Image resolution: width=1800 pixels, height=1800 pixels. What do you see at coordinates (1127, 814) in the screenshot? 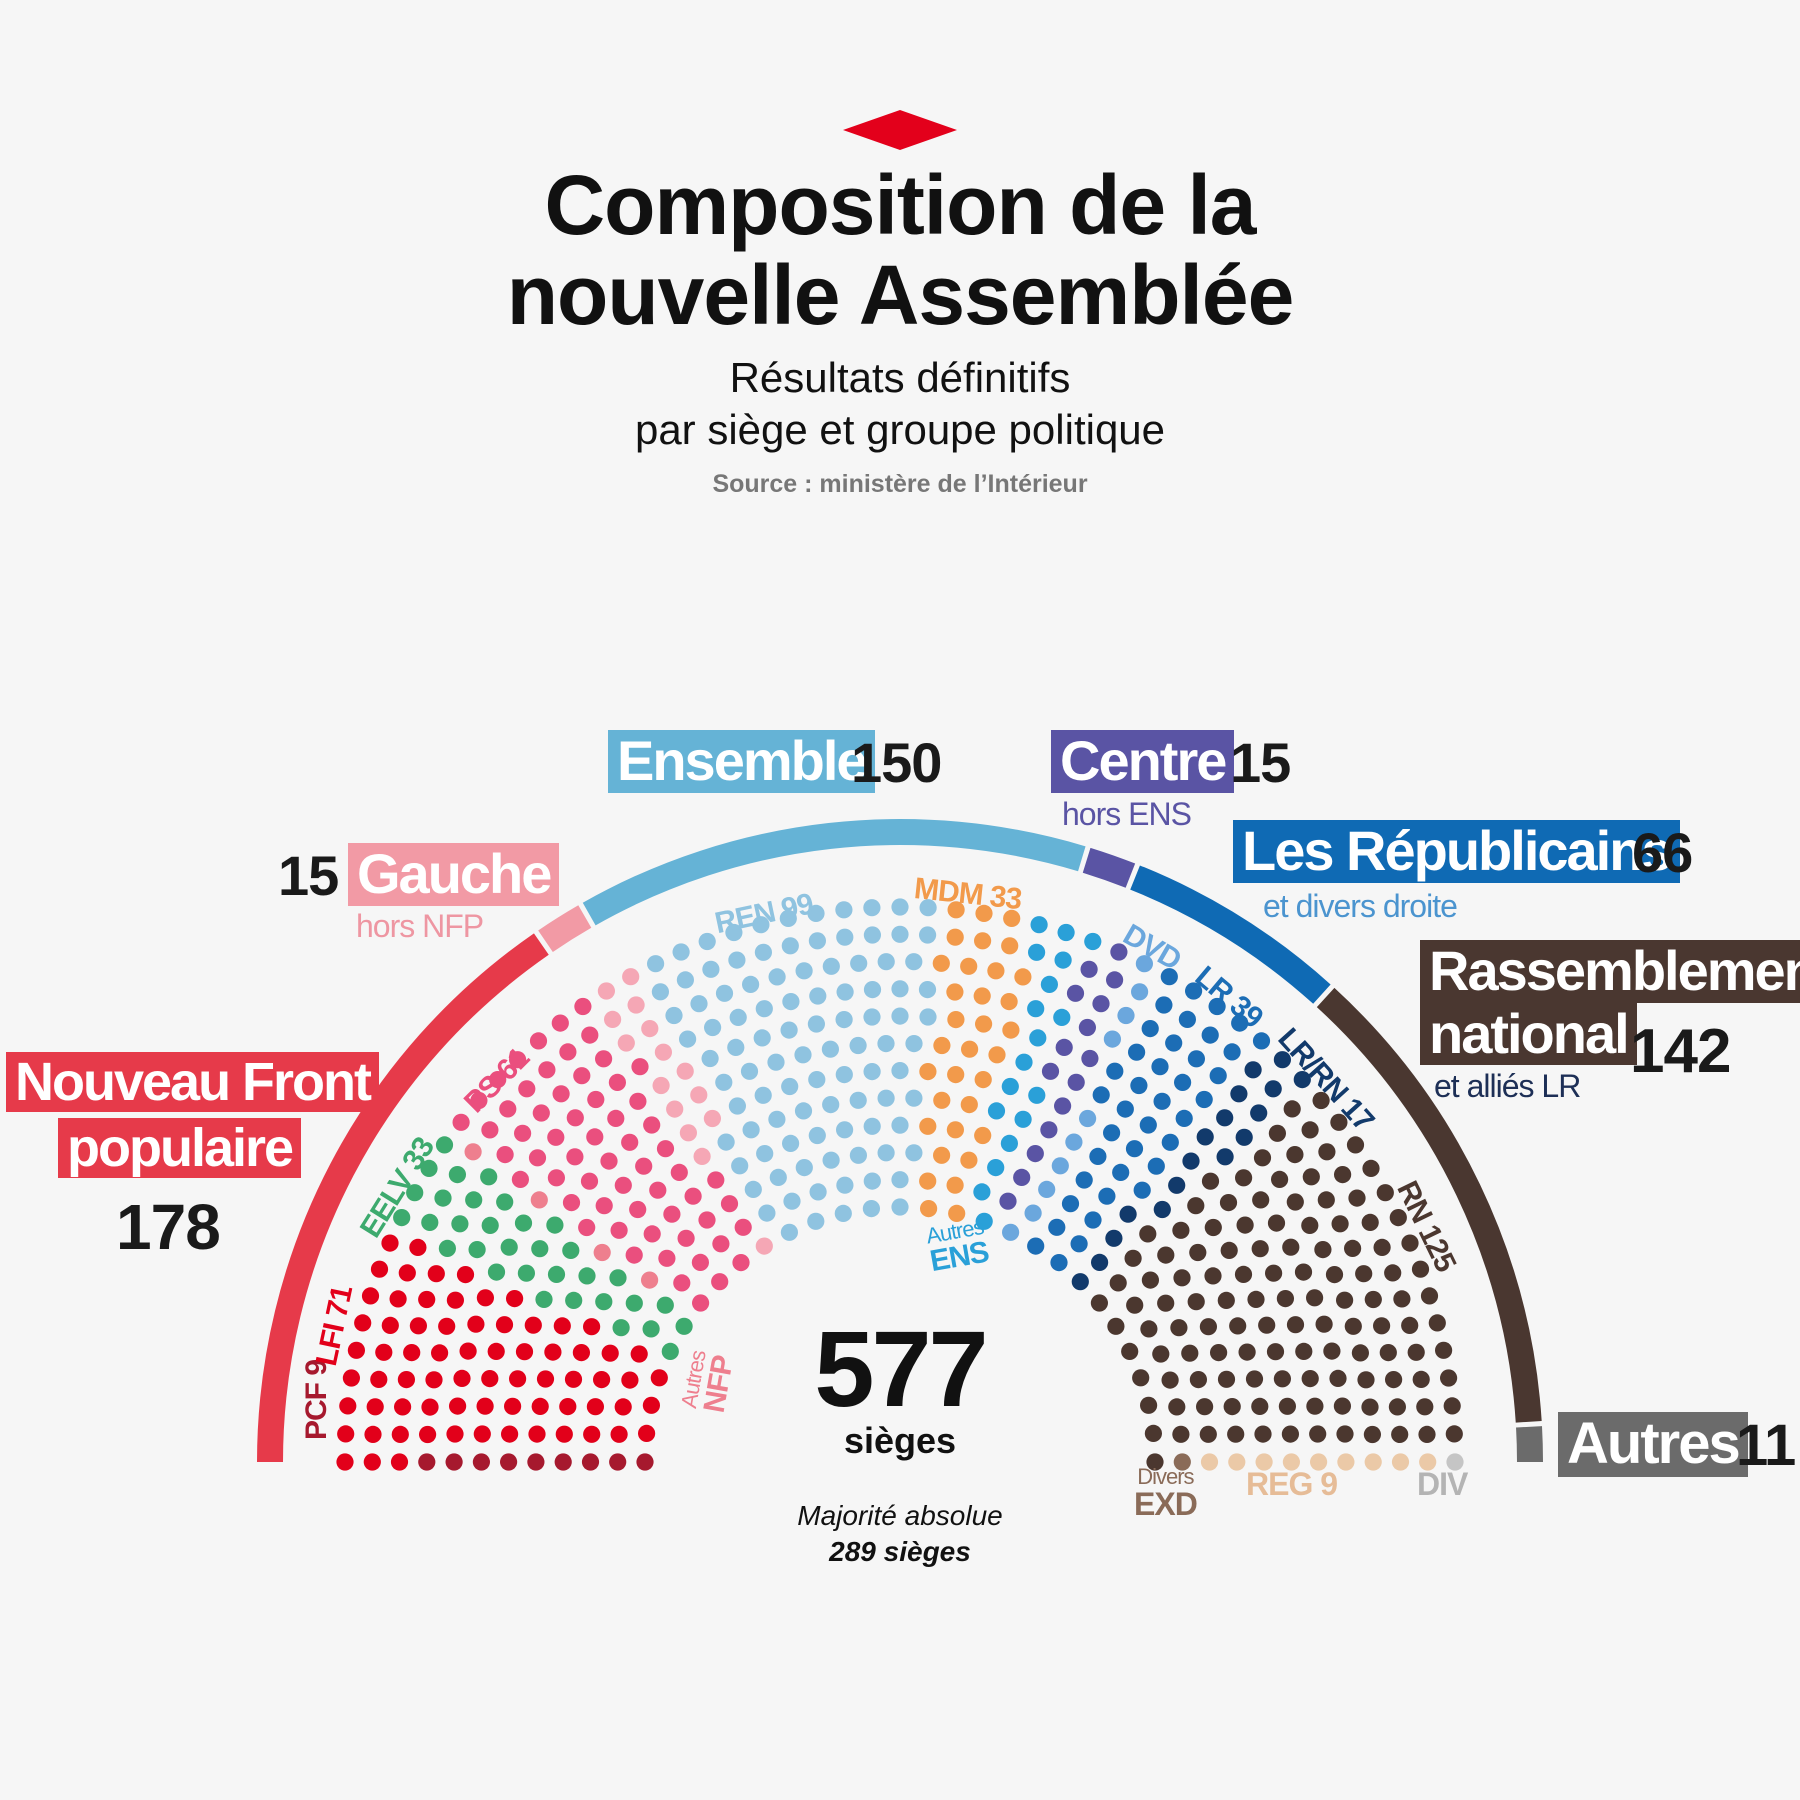
I see `bloc-centre-sub: hors ENS` at bounding box center [1127, 814].